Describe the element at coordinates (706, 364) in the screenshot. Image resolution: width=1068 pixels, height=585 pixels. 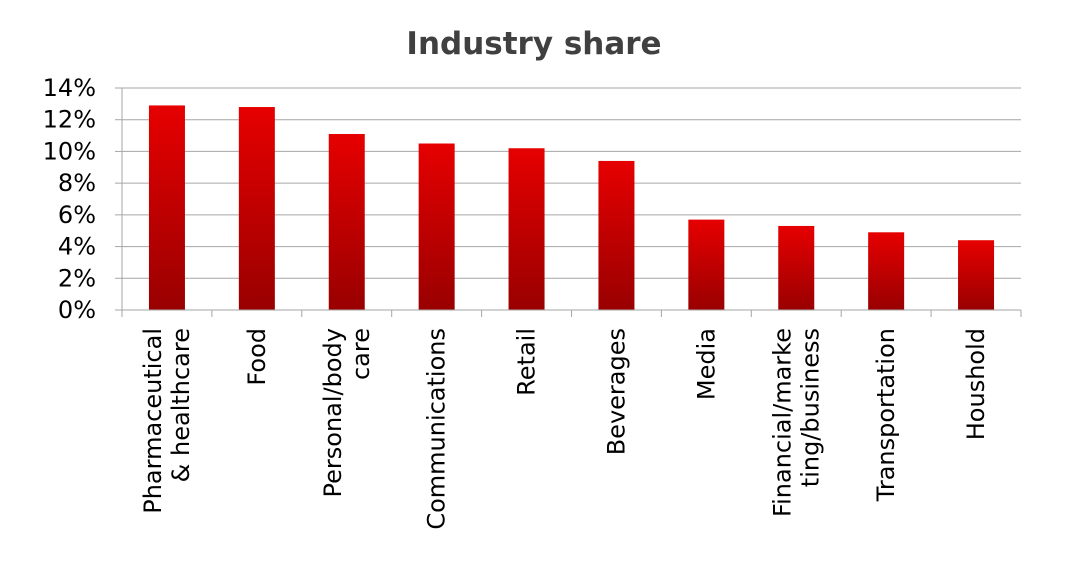
I see `x-tick-label: Media` at that location.